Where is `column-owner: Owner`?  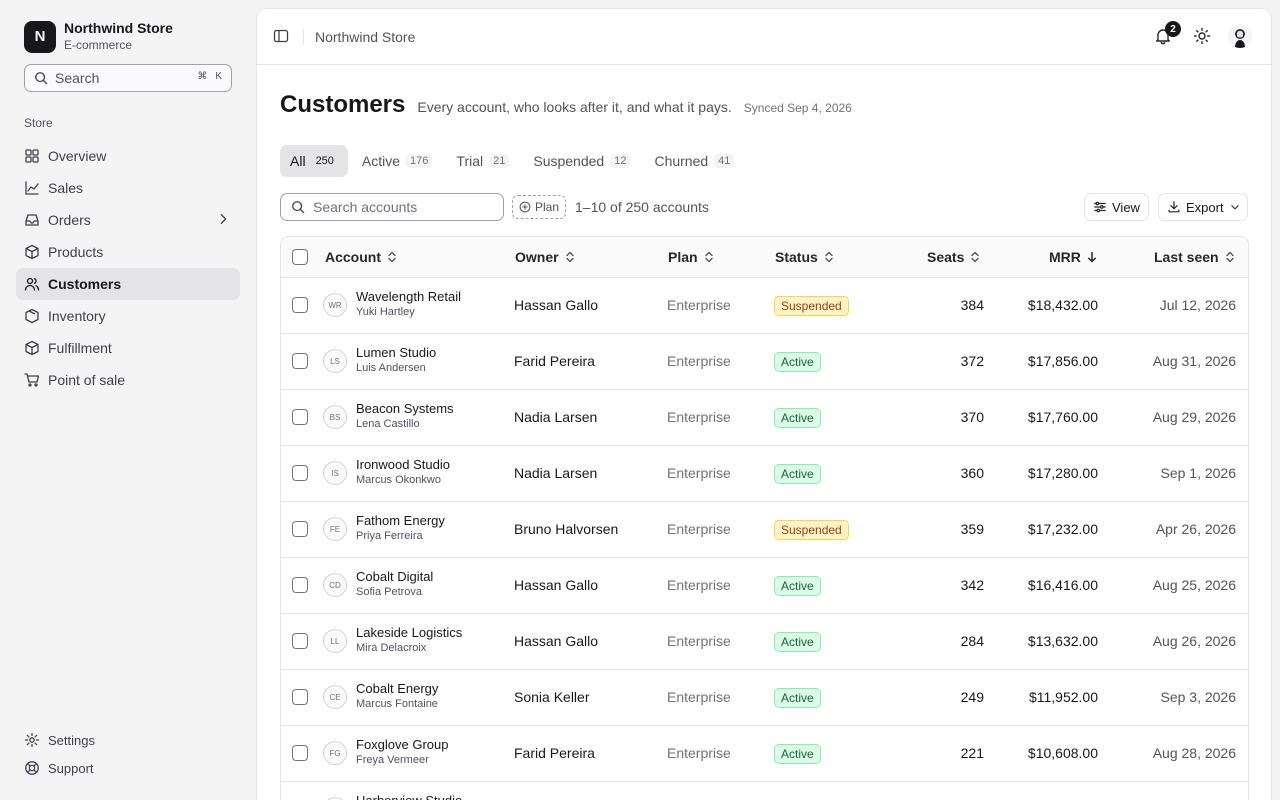 column-owner: Owner is located at coordinates (545, 257).